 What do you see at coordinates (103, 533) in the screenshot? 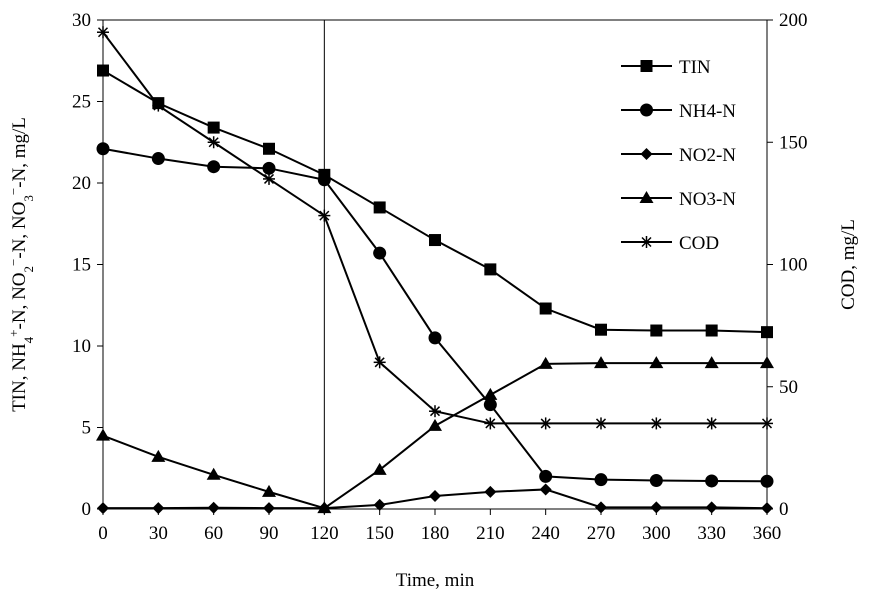
I see `x-tick-label: 0` at bounding box center [103, 533].